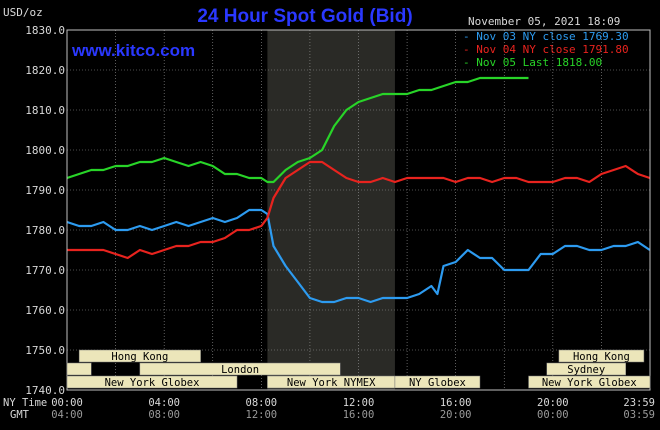 This screenshot has height=430, width=660. Describe the element at coordinates (45, 390) in the screenshot. I see `y-tick-label: 1740.0` at that location.